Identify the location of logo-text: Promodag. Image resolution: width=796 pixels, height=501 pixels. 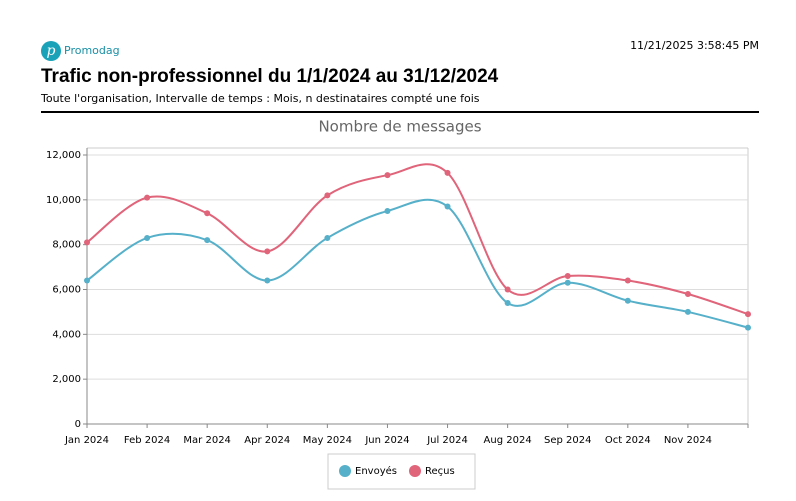
(92, 50).